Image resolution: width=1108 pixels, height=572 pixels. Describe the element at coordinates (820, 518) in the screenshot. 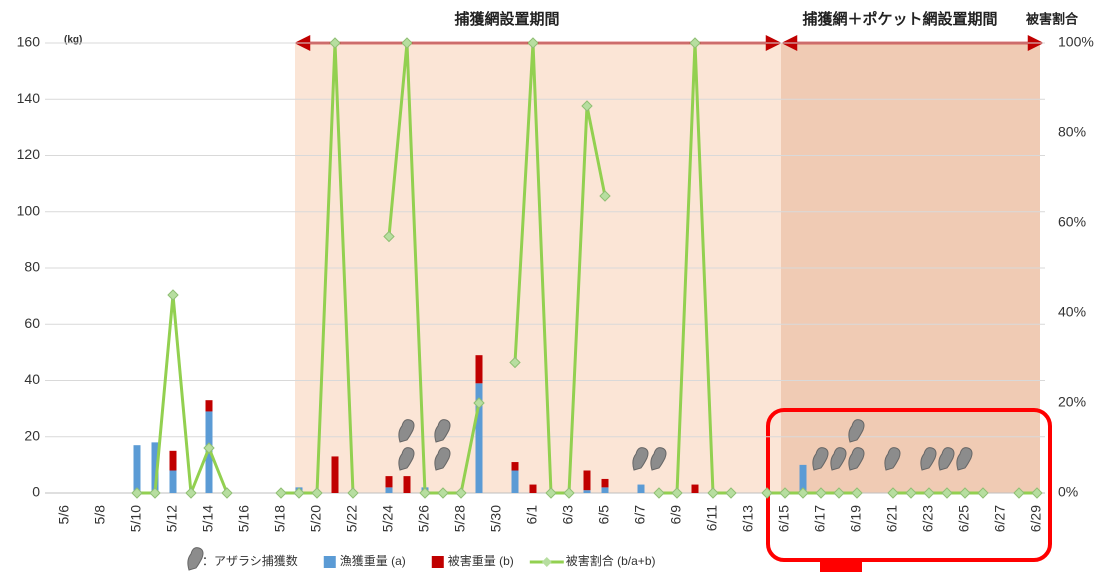

I see `x-tick-label: 6/17` at that location.